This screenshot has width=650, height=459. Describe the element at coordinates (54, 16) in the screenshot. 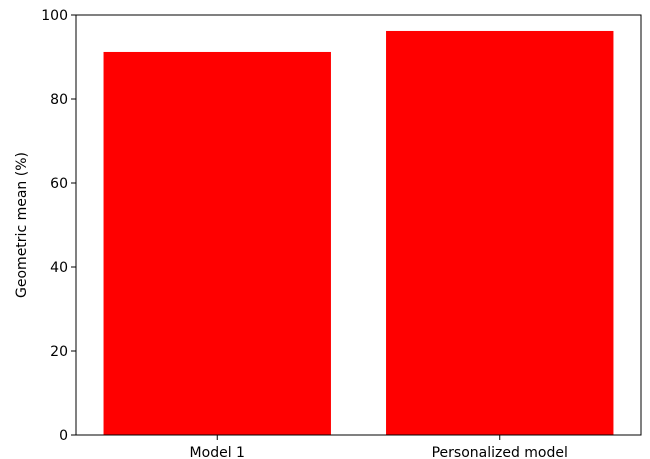

I see `y-tick-label: 100` at that location.